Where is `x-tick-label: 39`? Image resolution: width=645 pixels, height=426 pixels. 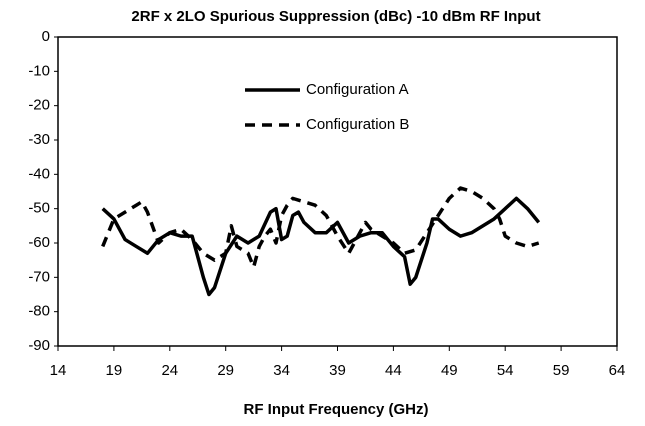 x-tick-label: 39 is located at coordinates (337, 370).